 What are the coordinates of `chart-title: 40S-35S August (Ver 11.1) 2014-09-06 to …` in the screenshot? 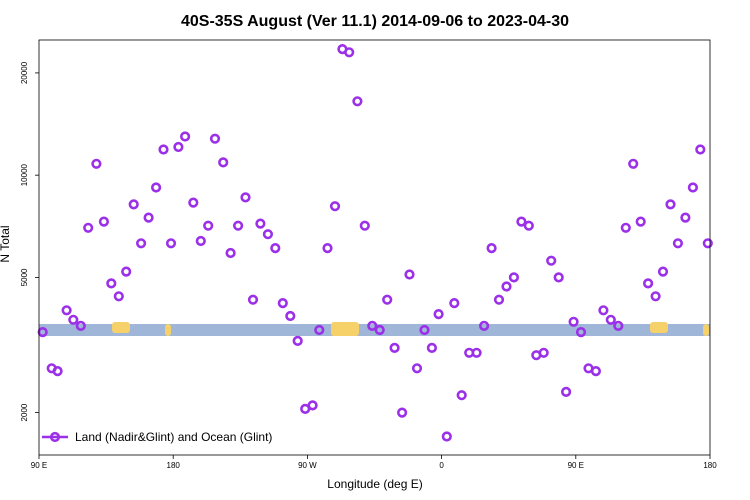 It's located at (375, 21).